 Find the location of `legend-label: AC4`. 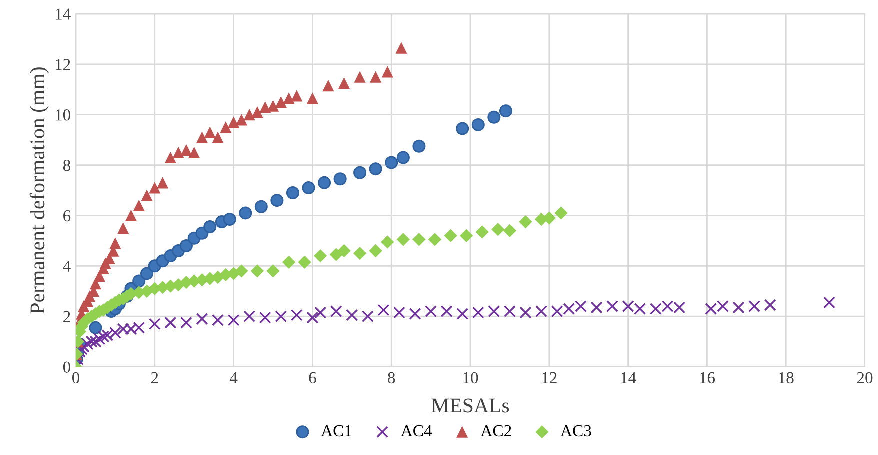

legend-label: AC4 is located at coordinates (416, 431).